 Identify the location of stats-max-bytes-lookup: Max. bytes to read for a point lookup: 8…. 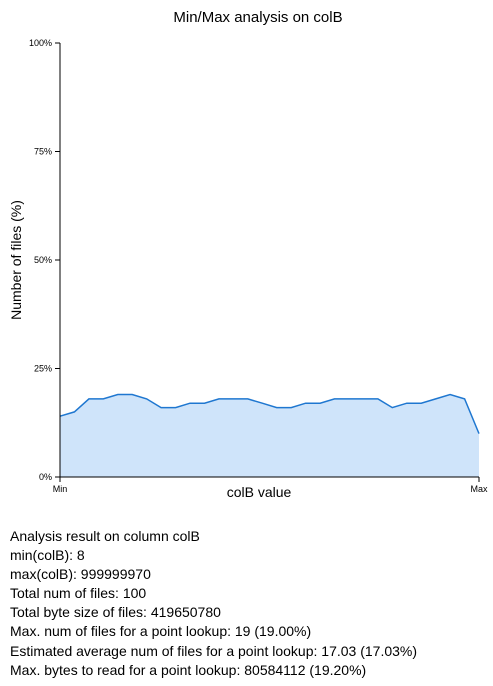
(188, 669).